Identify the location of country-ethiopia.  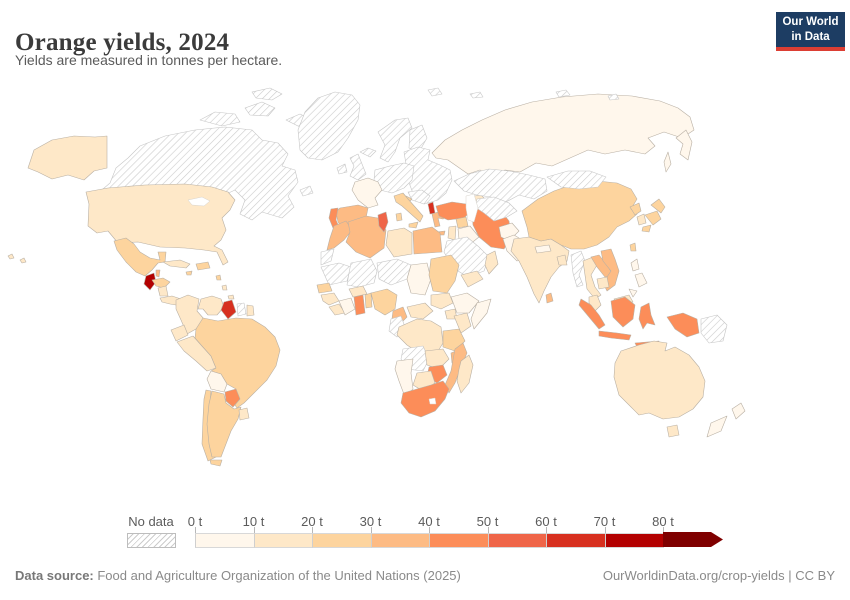
(465, 303).